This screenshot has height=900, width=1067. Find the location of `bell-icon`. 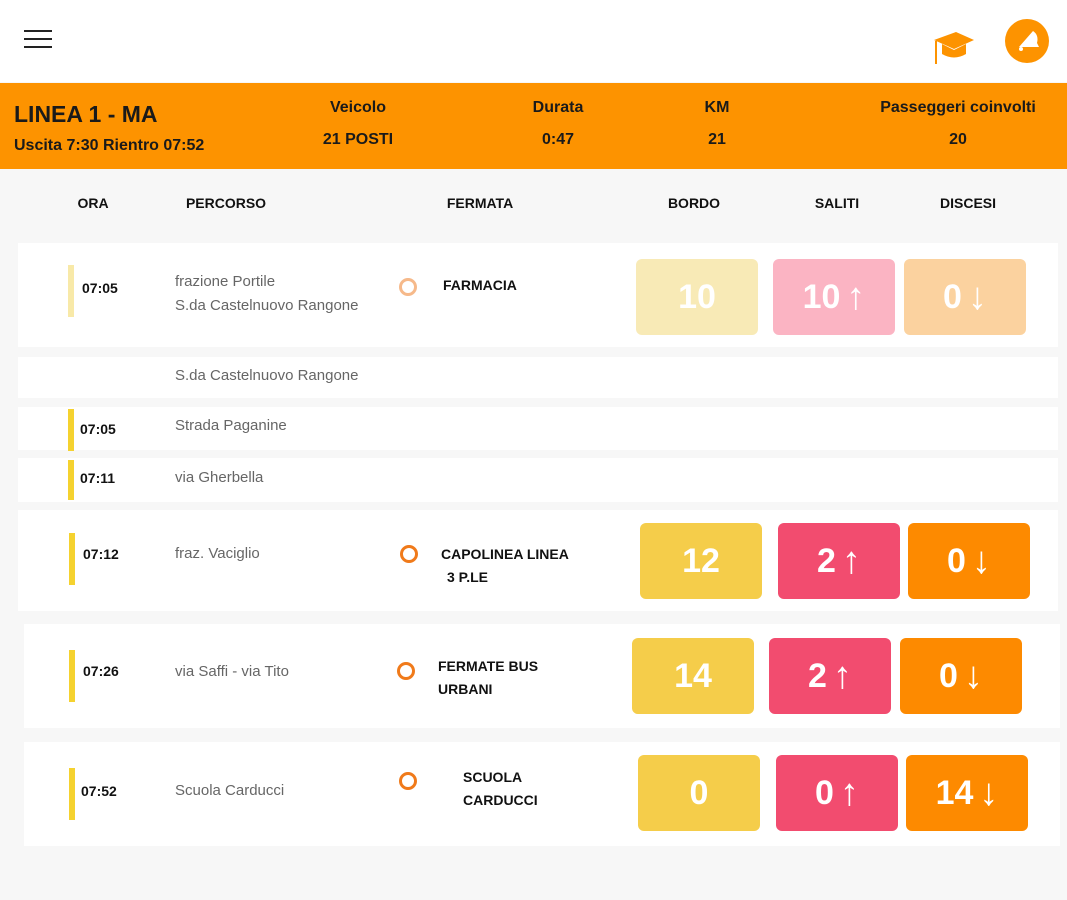

bell-icon is located at coordinates (1027, 41).